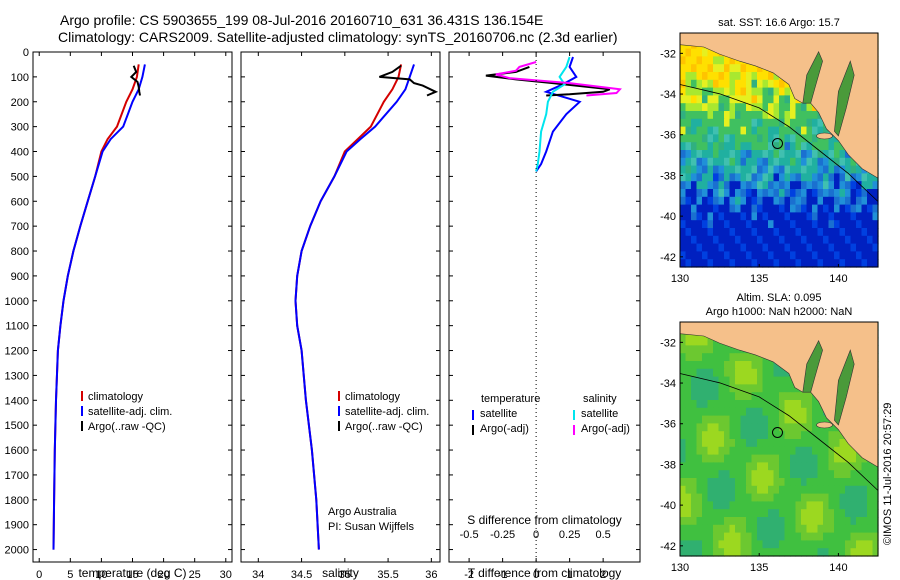 The height and width of the screenshot is (580, 900). What do you see at coordinates (779, 298) in the screenshot?
I see `sla-title: Altim. SLA: 0.095` at bounding box center [779, 298].